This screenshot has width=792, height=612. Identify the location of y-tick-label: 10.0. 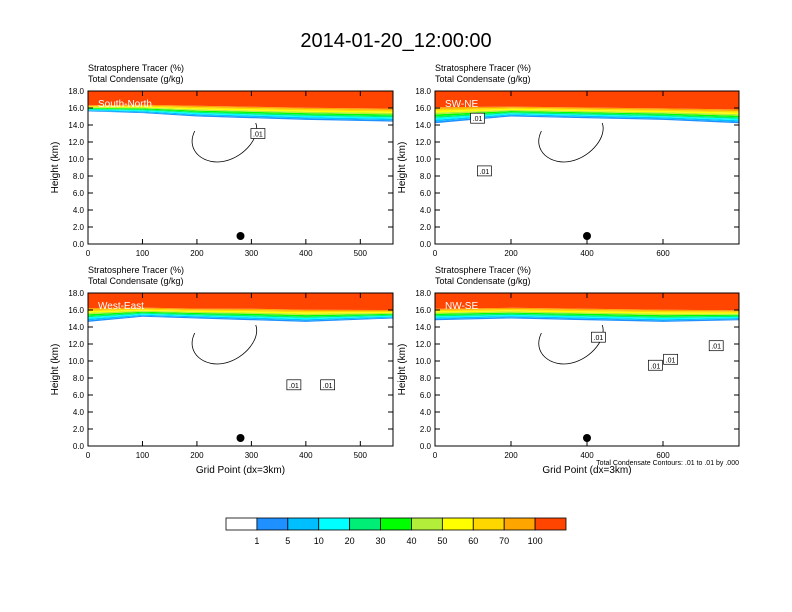
(76, 159).